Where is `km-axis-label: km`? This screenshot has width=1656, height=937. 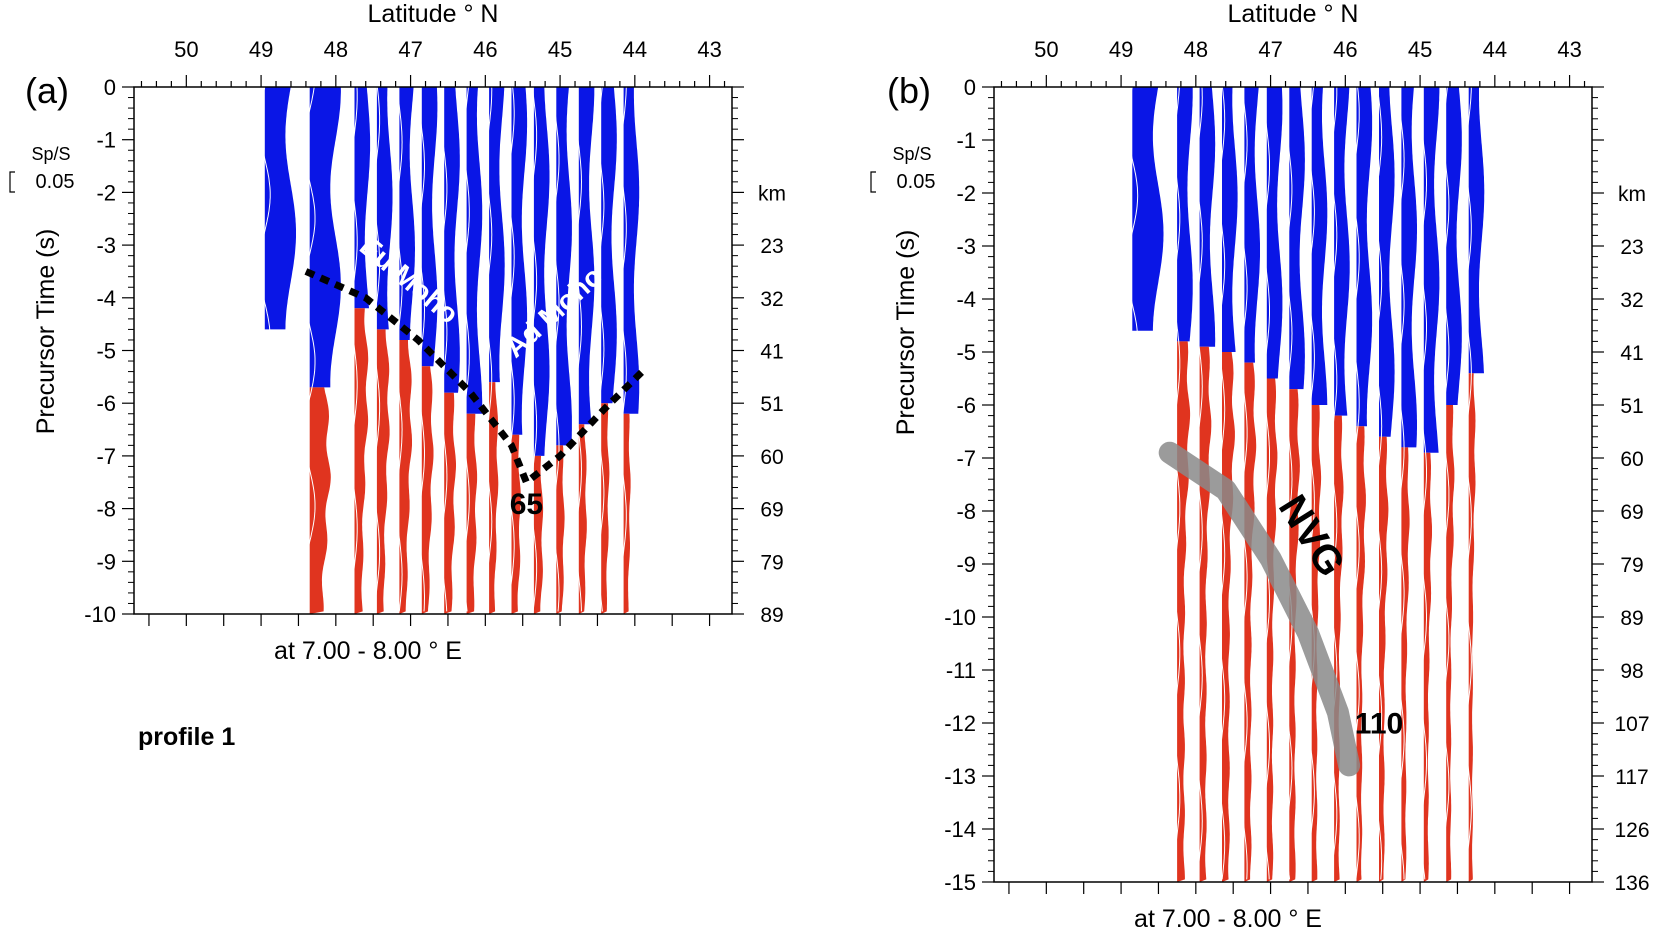
km-axis-label: km is located at coordinates (1632, 194).